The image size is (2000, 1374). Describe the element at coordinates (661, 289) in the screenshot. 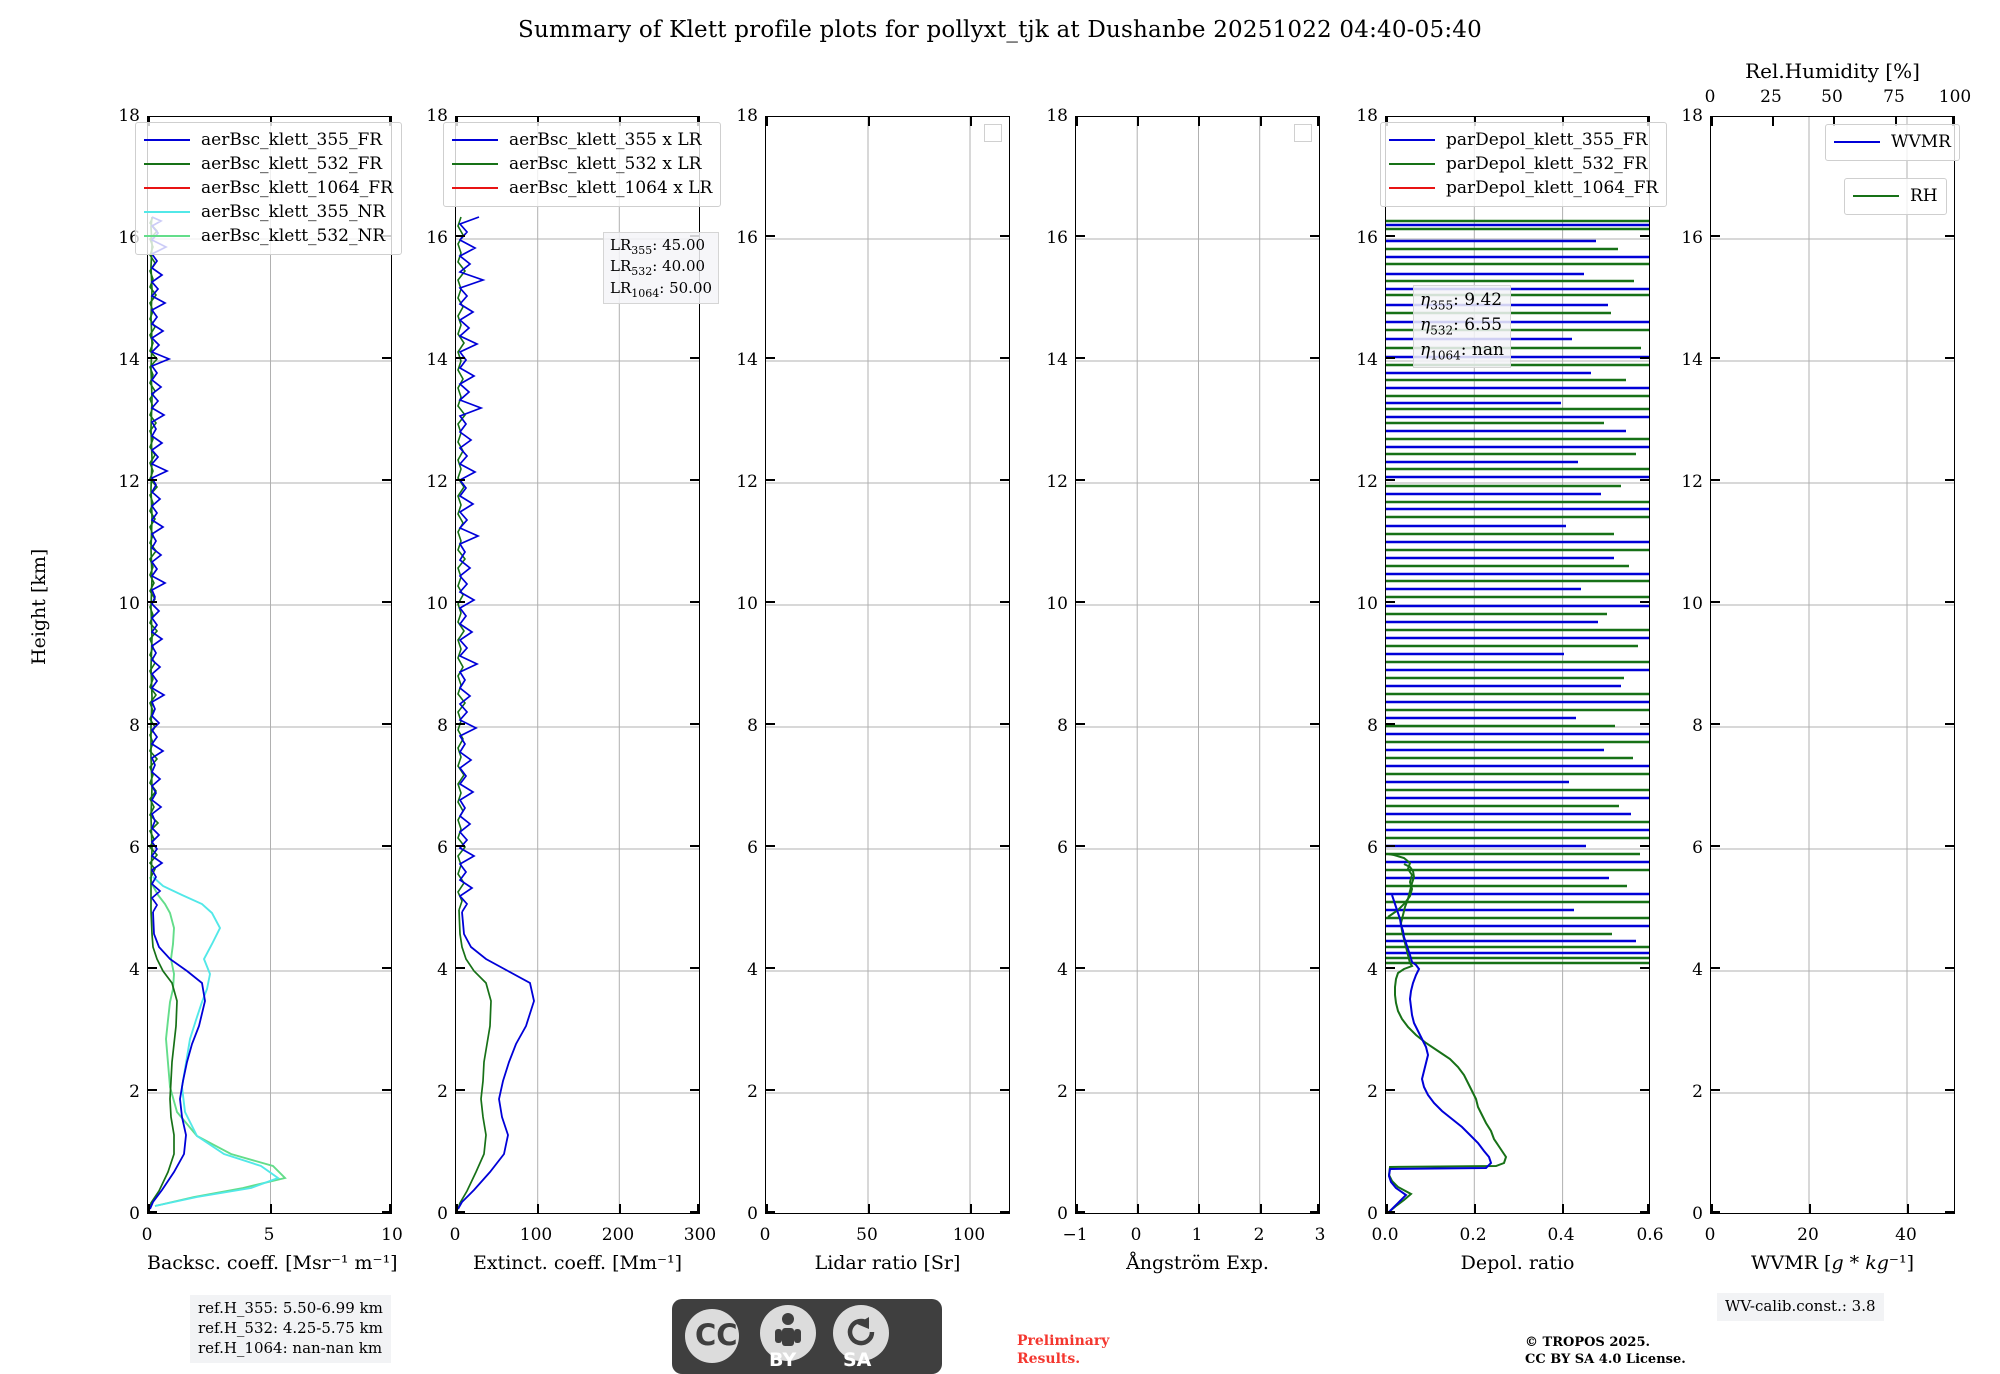

I see `lr-1064-row: LR1064: 50.00` at that location.